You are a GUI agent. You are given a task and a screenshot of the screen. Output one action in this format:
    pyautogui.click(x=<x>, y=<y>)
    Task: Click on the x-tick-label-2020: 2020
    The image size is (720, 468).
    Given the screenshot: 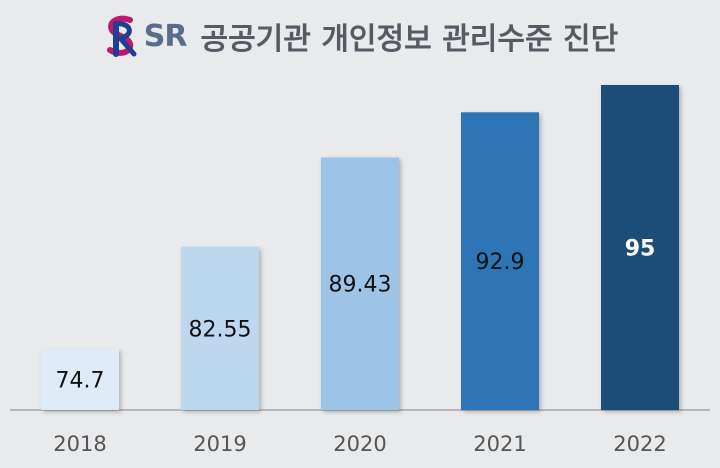 What is the action you would take?
    pyautogui.click(x=359, y=444)
    